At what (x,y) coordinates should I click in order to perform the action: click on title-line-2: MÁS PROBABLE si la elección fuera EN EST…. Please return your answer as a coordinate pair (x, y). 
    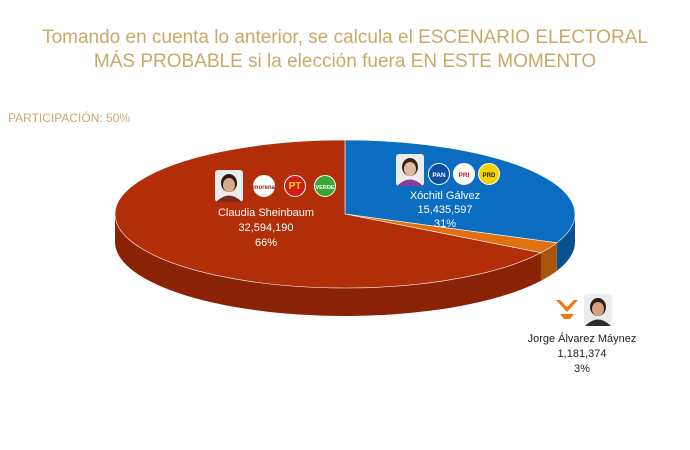
    Looking at the image, I should click on (345, 61).